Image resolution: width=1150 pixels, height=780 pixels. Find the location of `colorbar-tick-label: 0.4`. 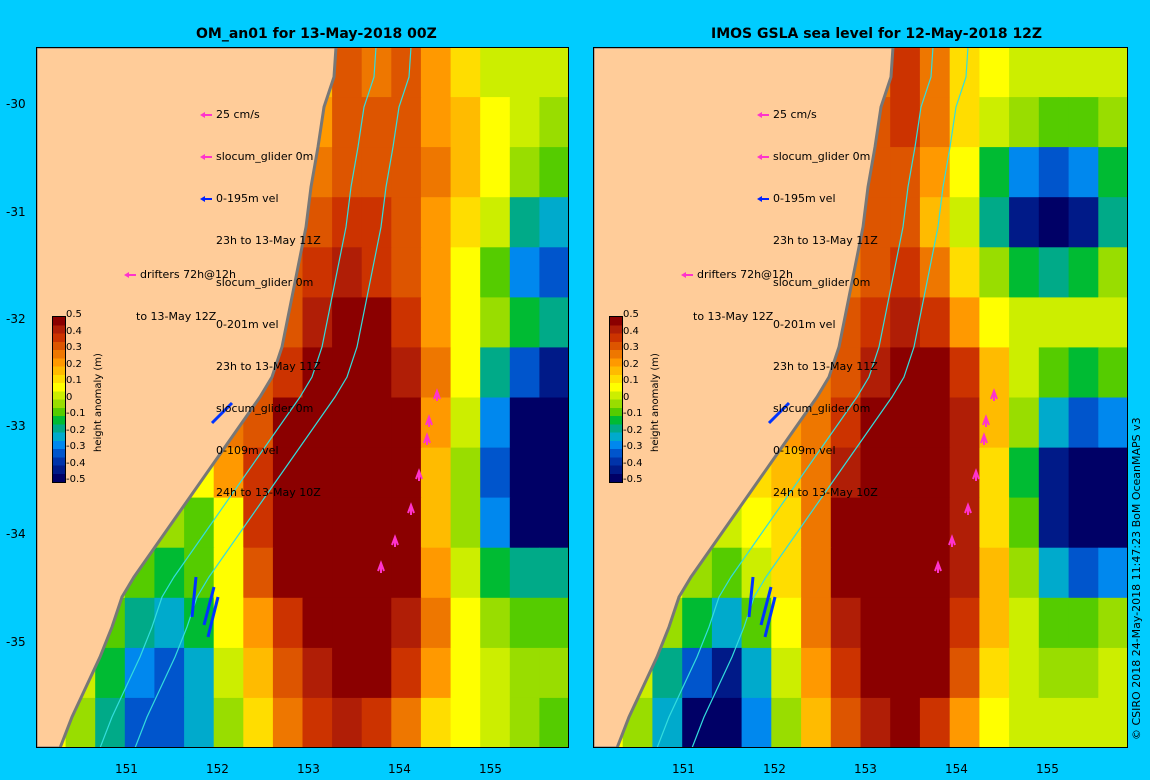

colorbar-tick-label: 0.4 is located at coordinates (631, 331).